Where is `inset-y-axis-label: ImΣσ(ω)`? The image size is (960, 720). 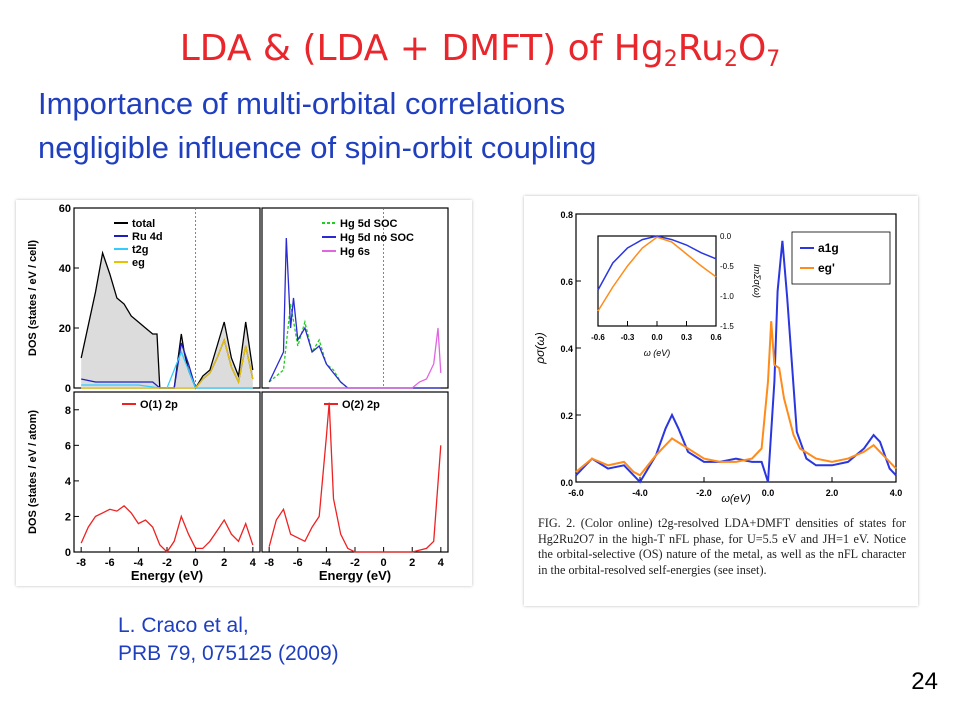 inset-y-axis-label: ImΣσ(ω) is located at coordinates (757, 281).